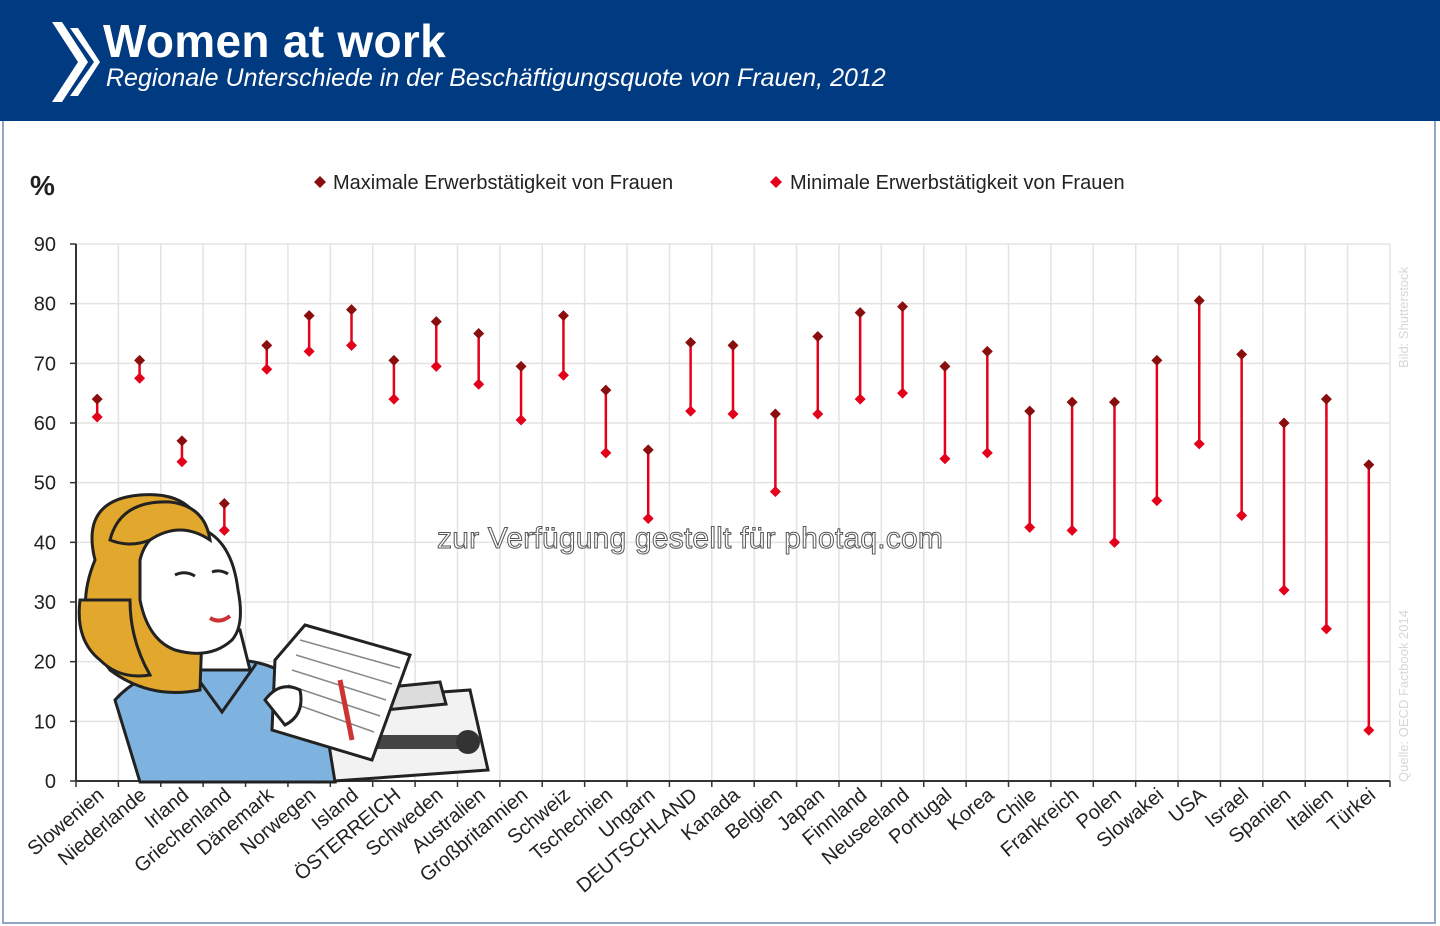 The height and width of the screenshot is (926, 1440). I want to click on legend-min-label: Minimale Erwerbstätigkeit von Frauen, so click(957, 183).